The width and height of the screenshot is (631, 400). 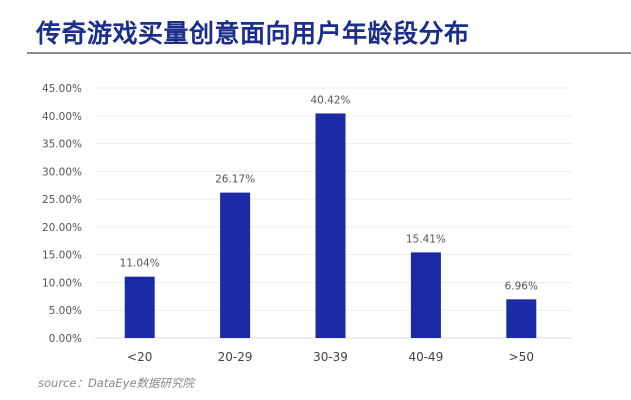 I want to click on x-tick-label: <20, so click(x=139, y=357).